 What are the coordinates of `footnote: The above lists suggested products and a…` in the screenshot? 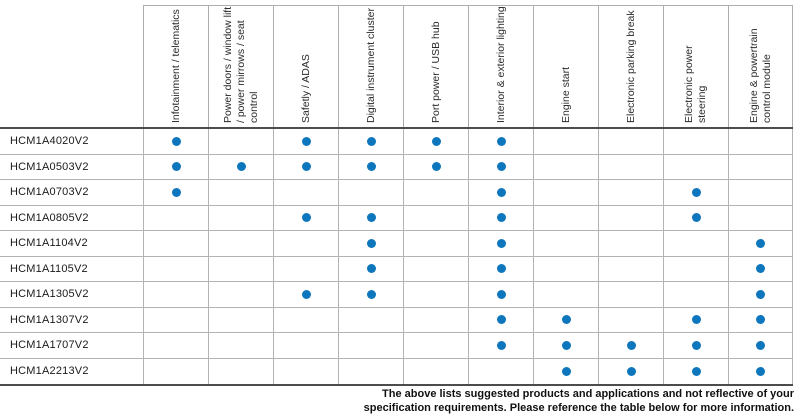 It's located at (474, 401).